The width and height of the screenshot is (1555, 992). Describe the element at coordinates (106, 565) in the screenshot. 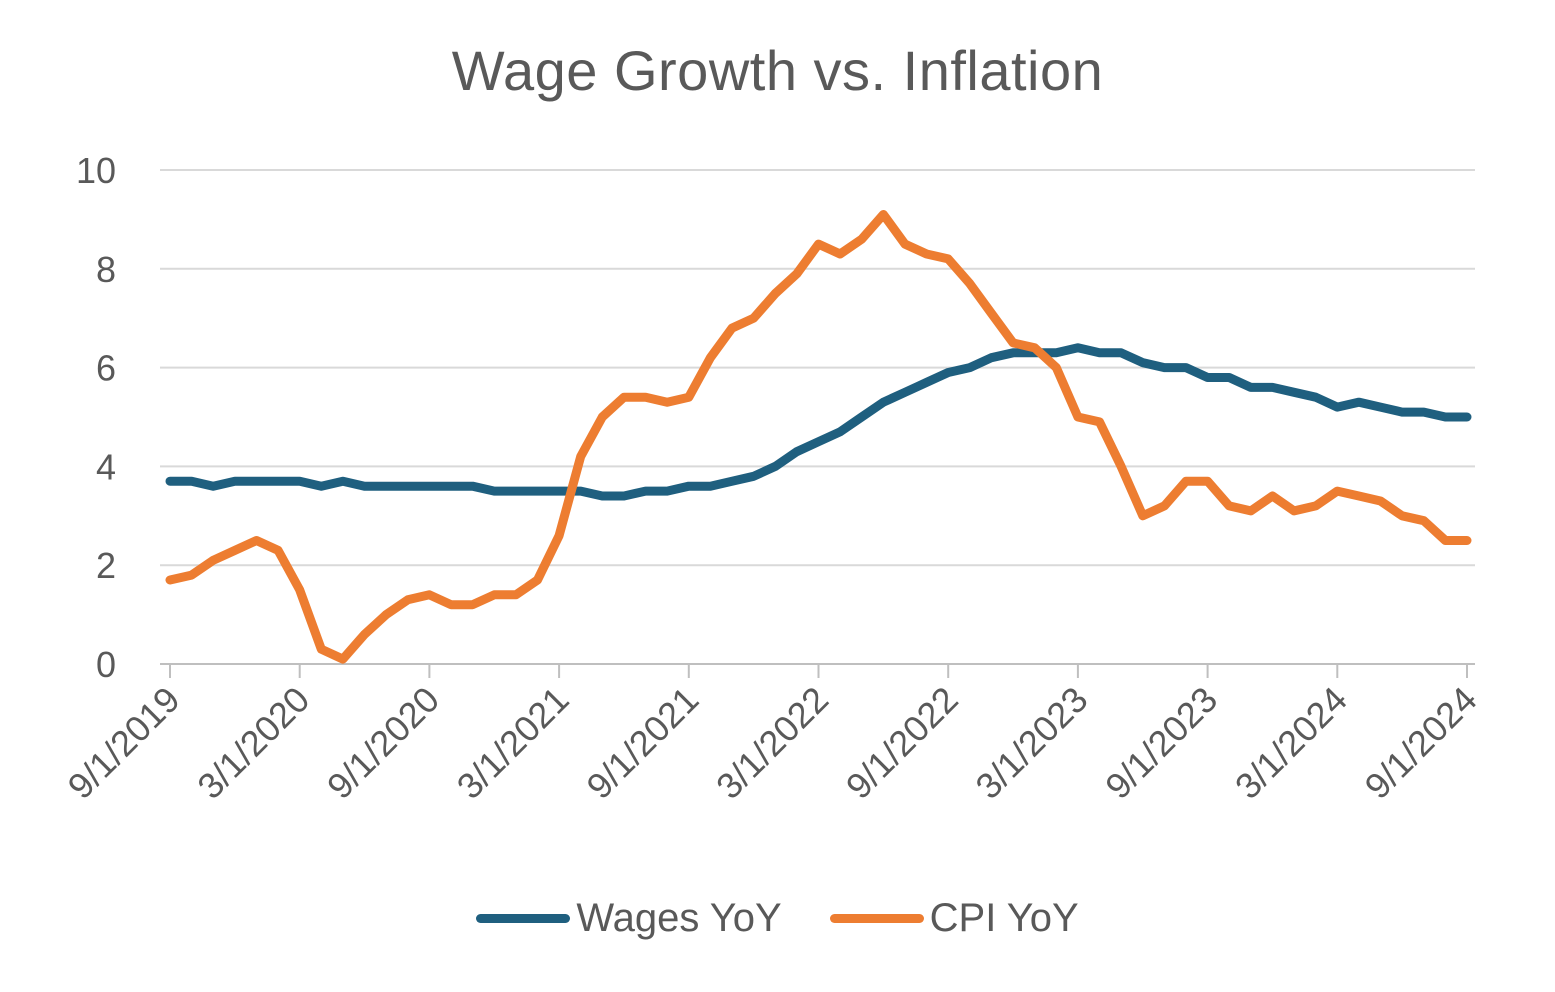

I see `y-tick-label: 2` at that location.